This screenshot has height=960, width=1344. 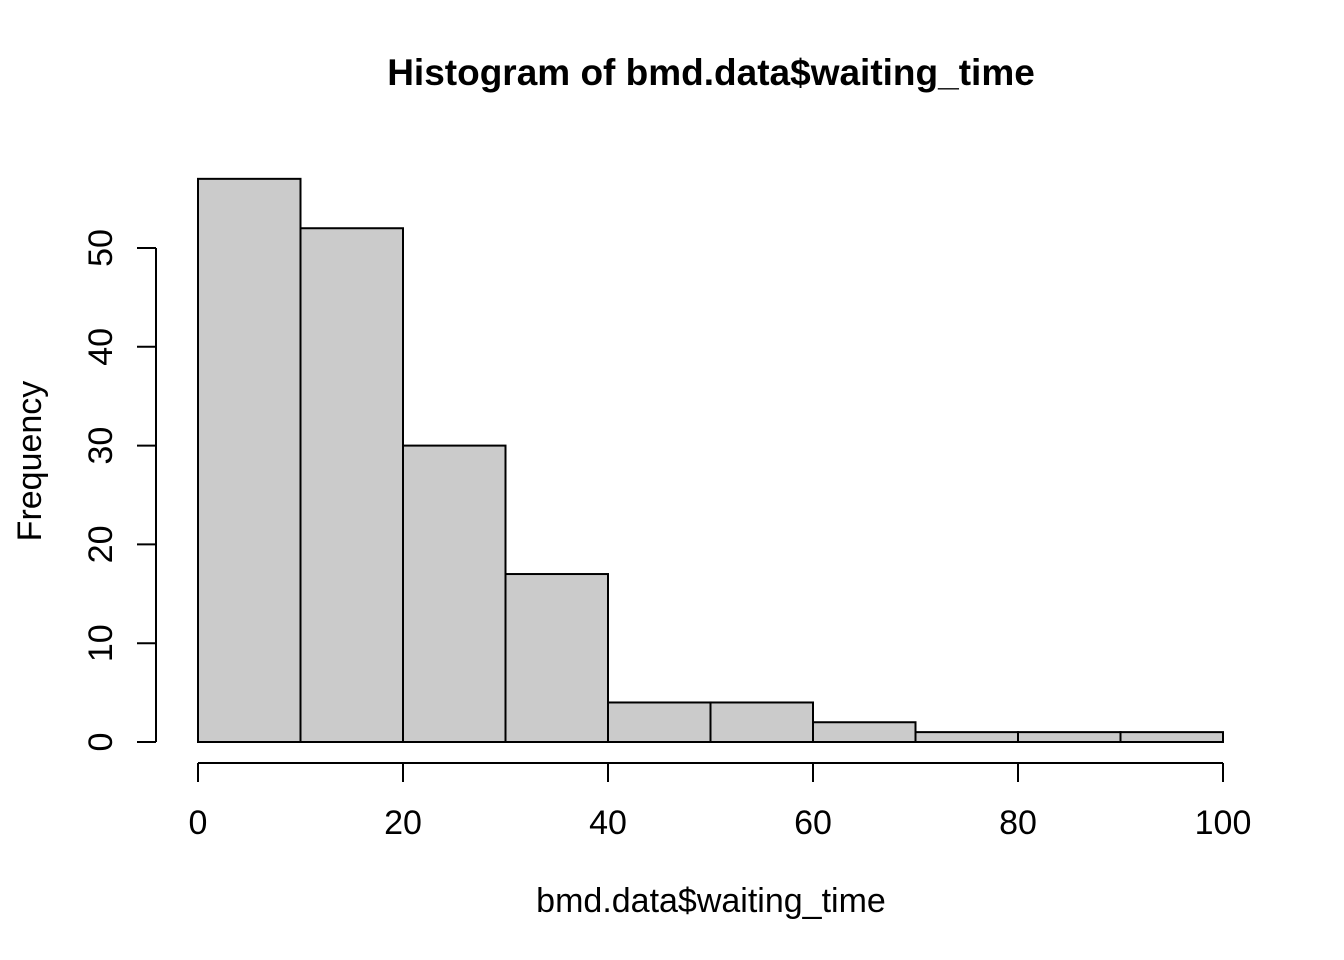 What do you see at coordinates (711, 72) in the screenshot?
I see `chart-title: Histogram of bmd.data$waiting_time` at bounding box center [711, 72].